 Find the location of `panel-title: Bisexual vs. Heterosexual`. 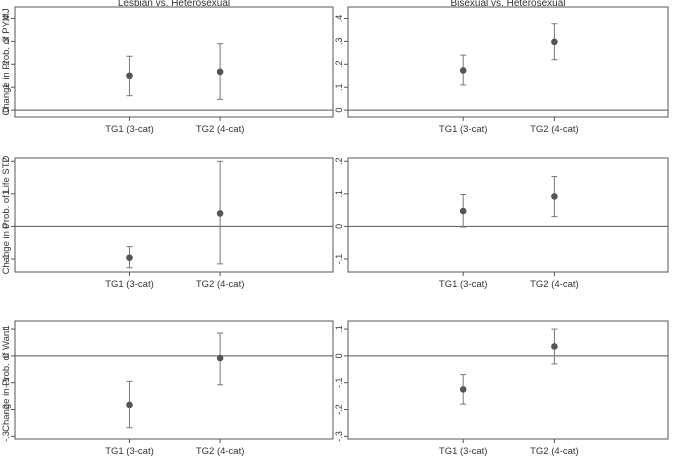

panel-title: Bisexual vs. Heterosexual is located at coordinates (507, 4).